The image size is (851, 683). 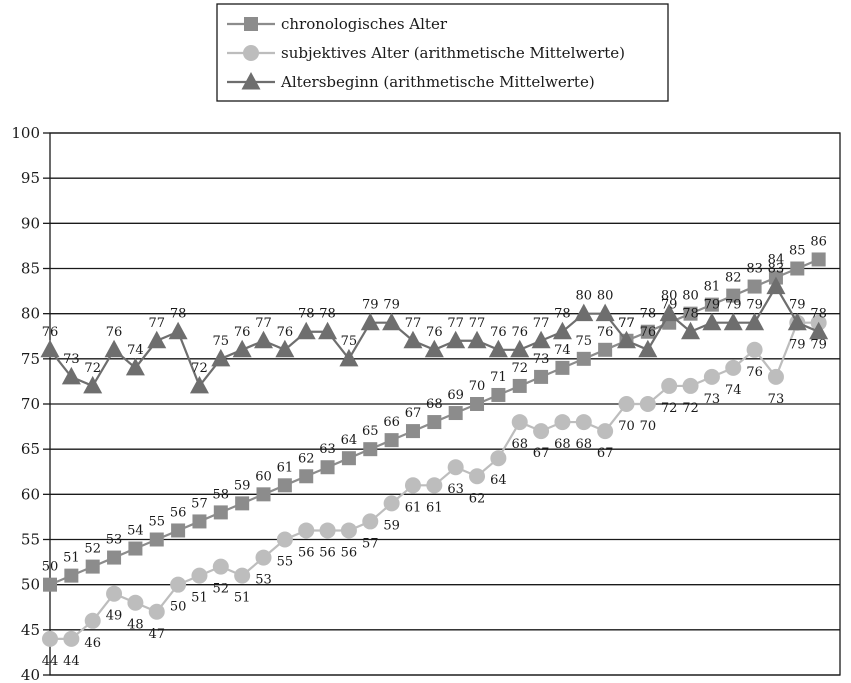 What do you see at coordinates (434, 332) in the screenshot?
I see `series-3-label-19: 76` at bounding box center [434, 332].